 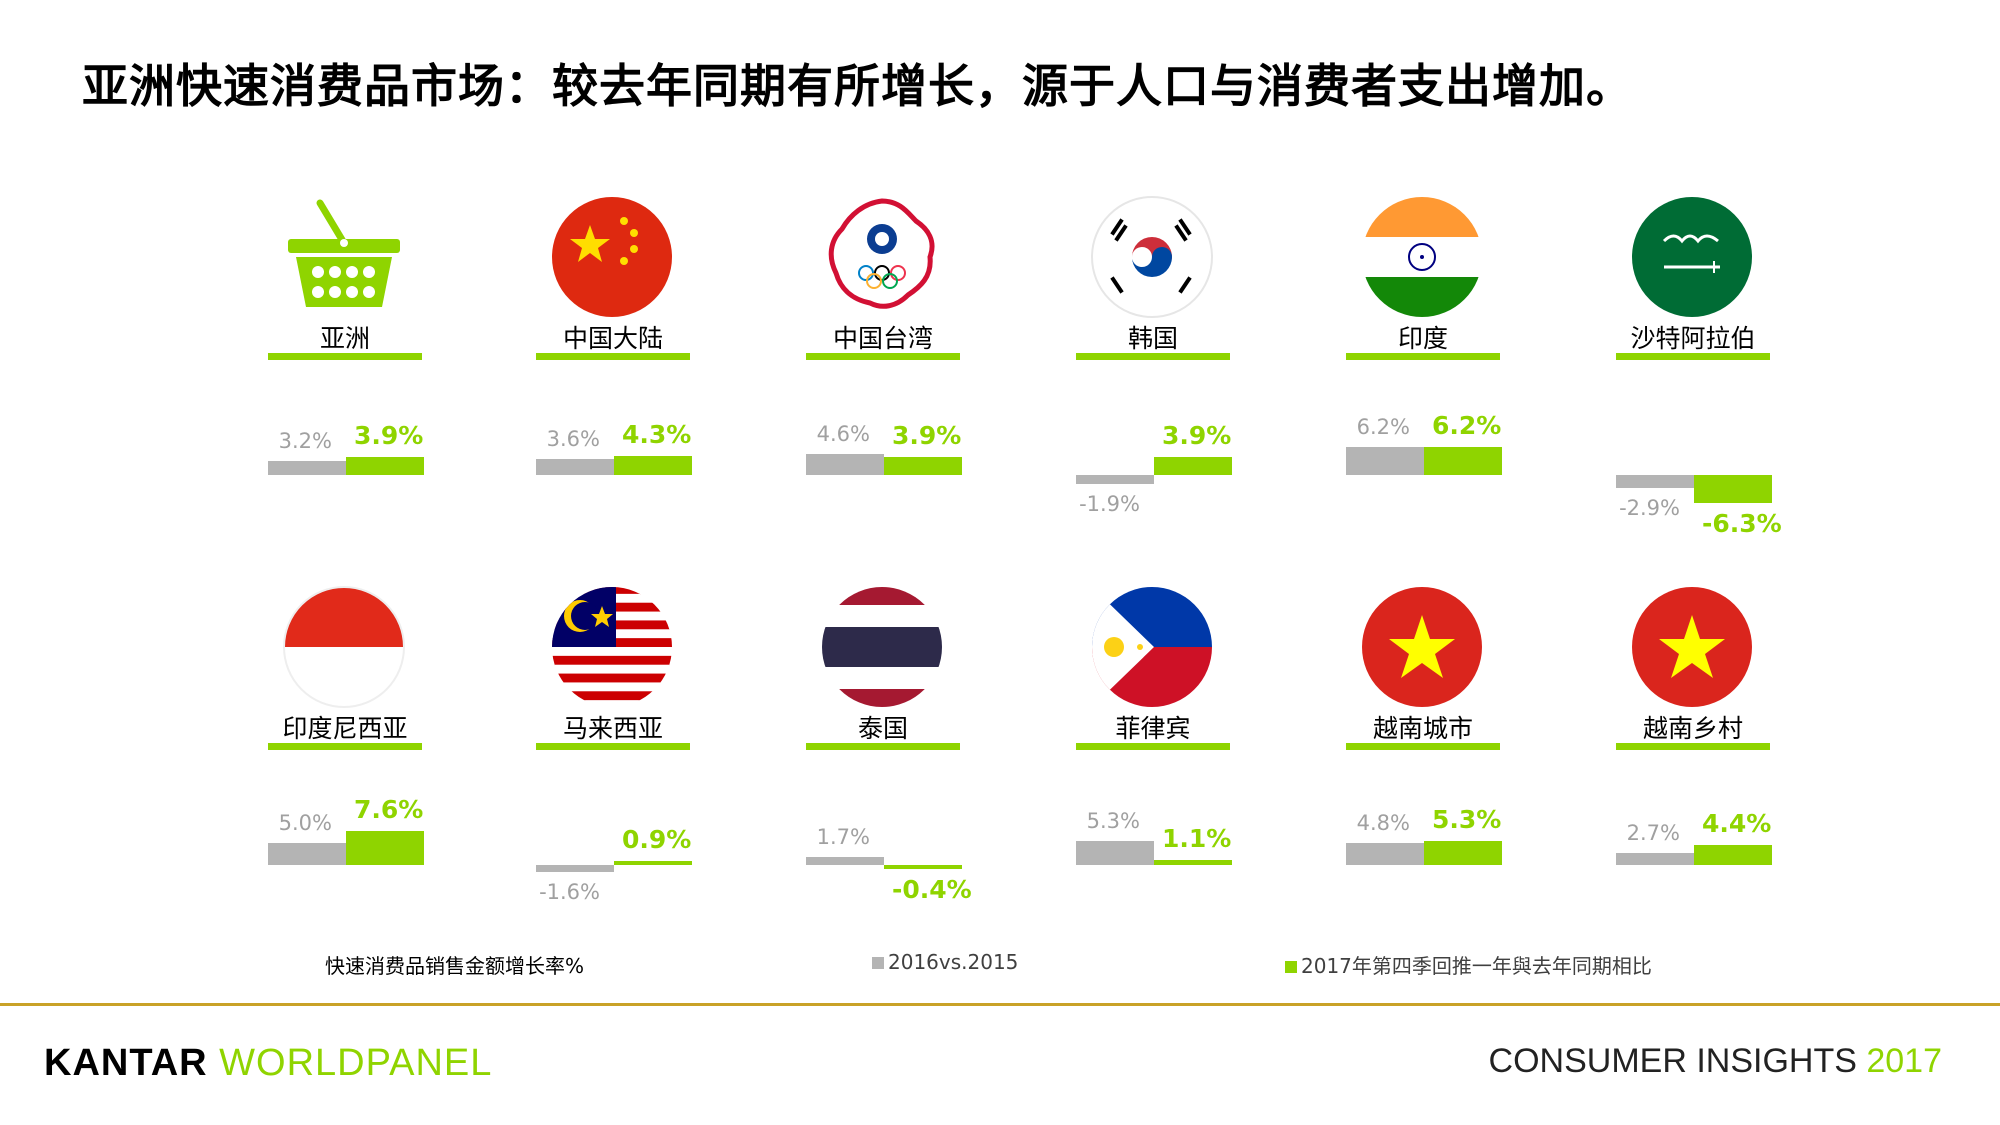 What do you see at coordinates (883, 395) in the screenshot?
I see `market-cell: 中国台湾 4.6% 3.9%` at bounding box center [883, 395].